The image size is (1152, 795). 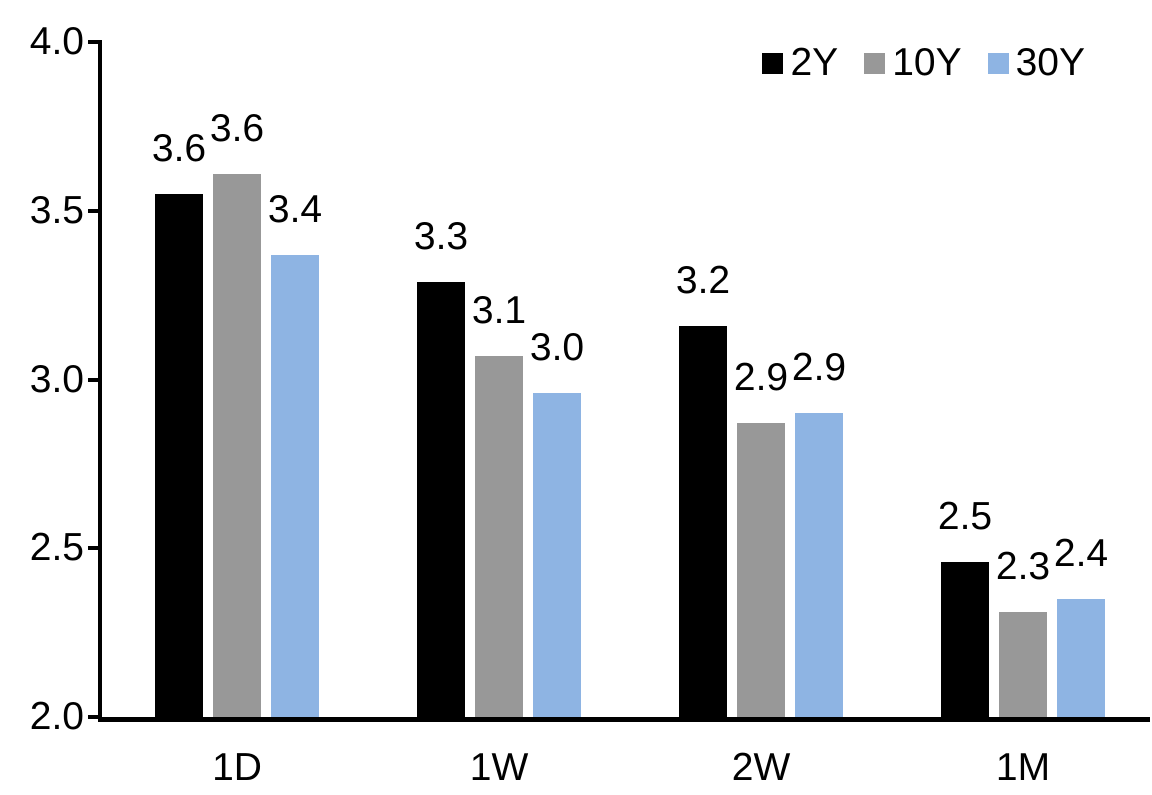 What do you see at coordinates (295, 209) in the screenshot?
I see `data-label-30y-1d: 3.4` at bounding box center [295, 209].